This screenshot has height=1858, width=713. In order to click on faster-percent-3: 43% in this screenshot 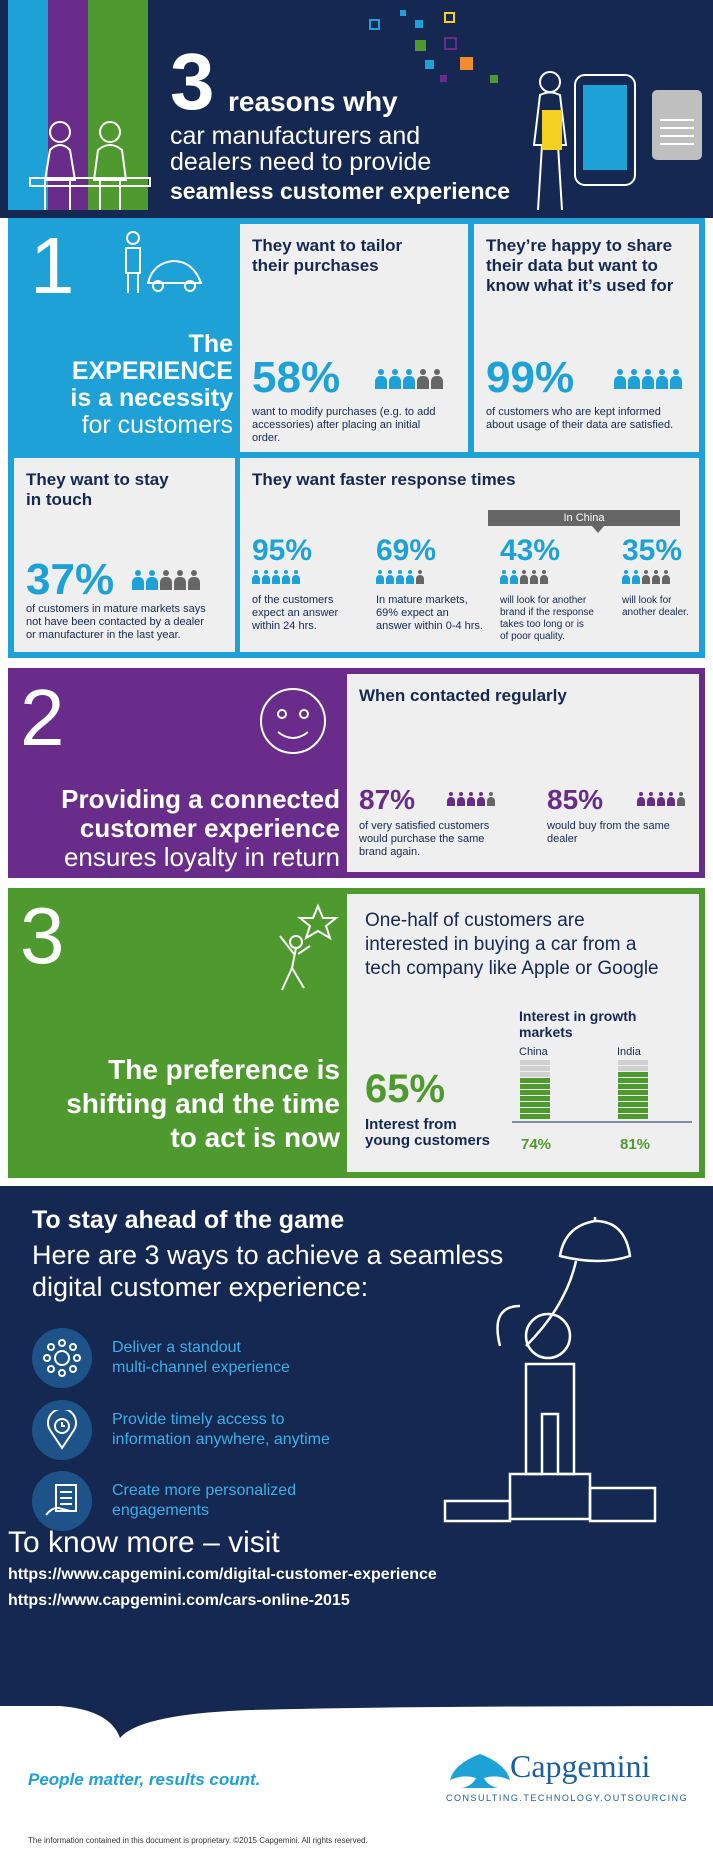, I will do `click(530, 550)`.